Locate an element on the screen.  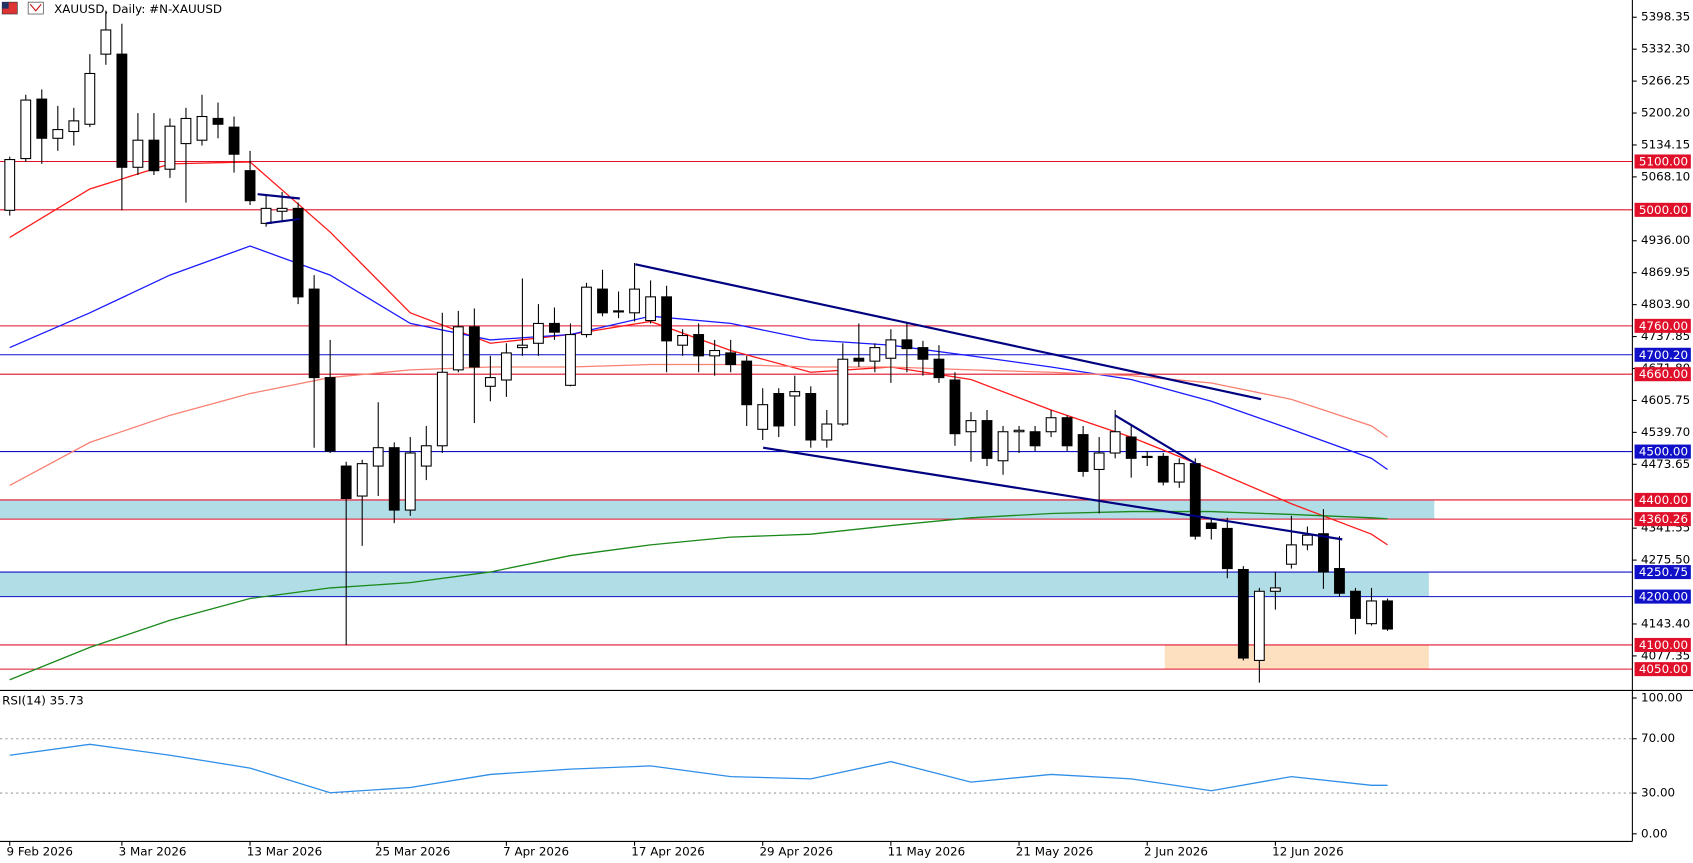
level-label: 4200.00 is located at coordinates (1663, 597).